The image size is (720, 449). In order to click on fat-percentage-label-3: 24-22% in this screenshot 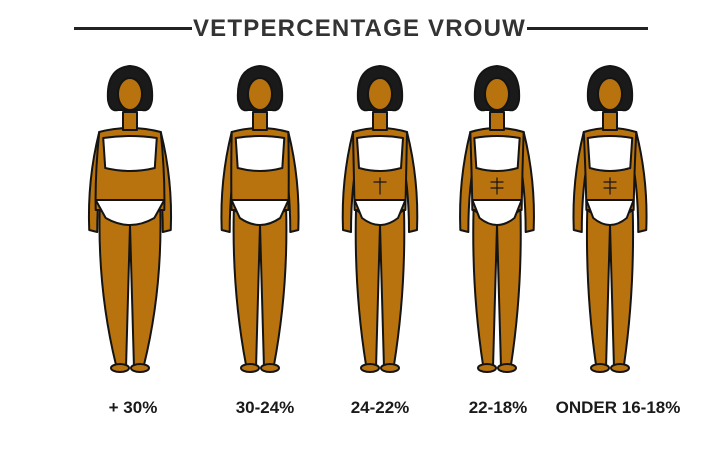, I will do `click(380, 407)`.